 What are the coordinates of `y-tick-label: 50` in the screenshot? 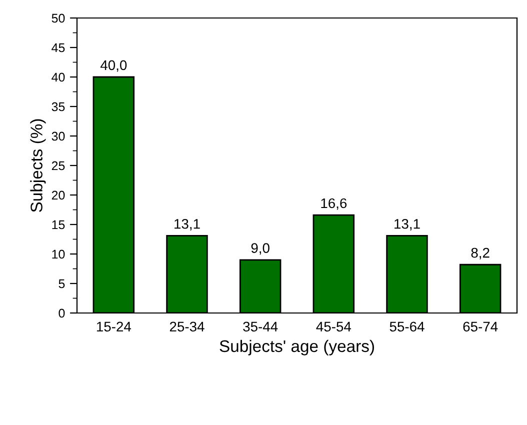 It's located at (58, 18).